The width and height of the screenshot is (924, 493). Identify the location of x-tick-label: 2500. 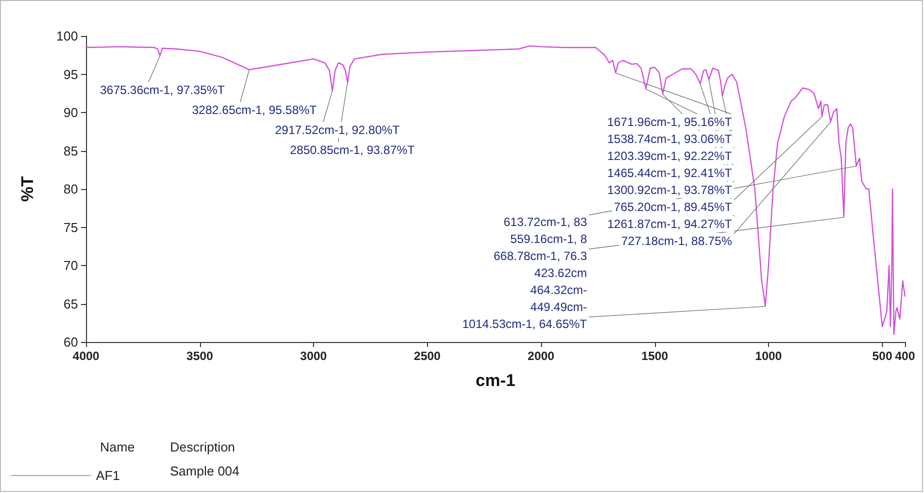
(427, 356).